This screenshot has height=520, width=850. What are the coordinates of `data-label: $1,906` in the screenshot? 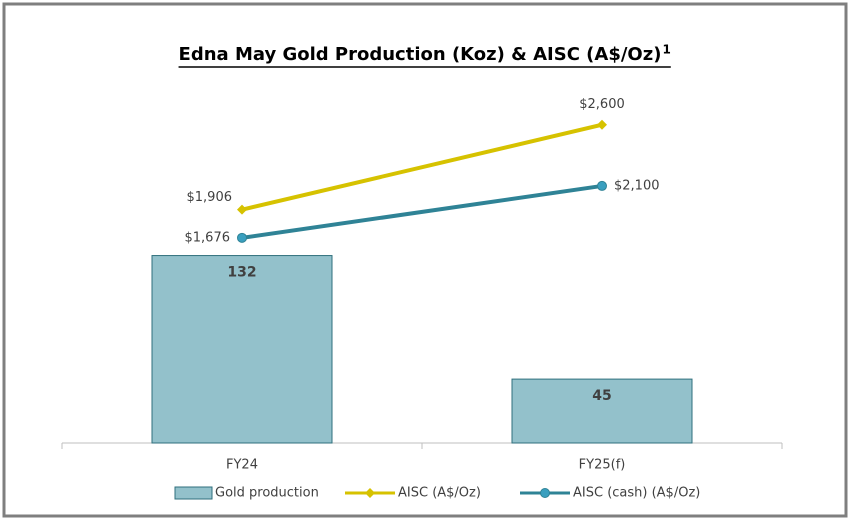 It's located at (210, 197).